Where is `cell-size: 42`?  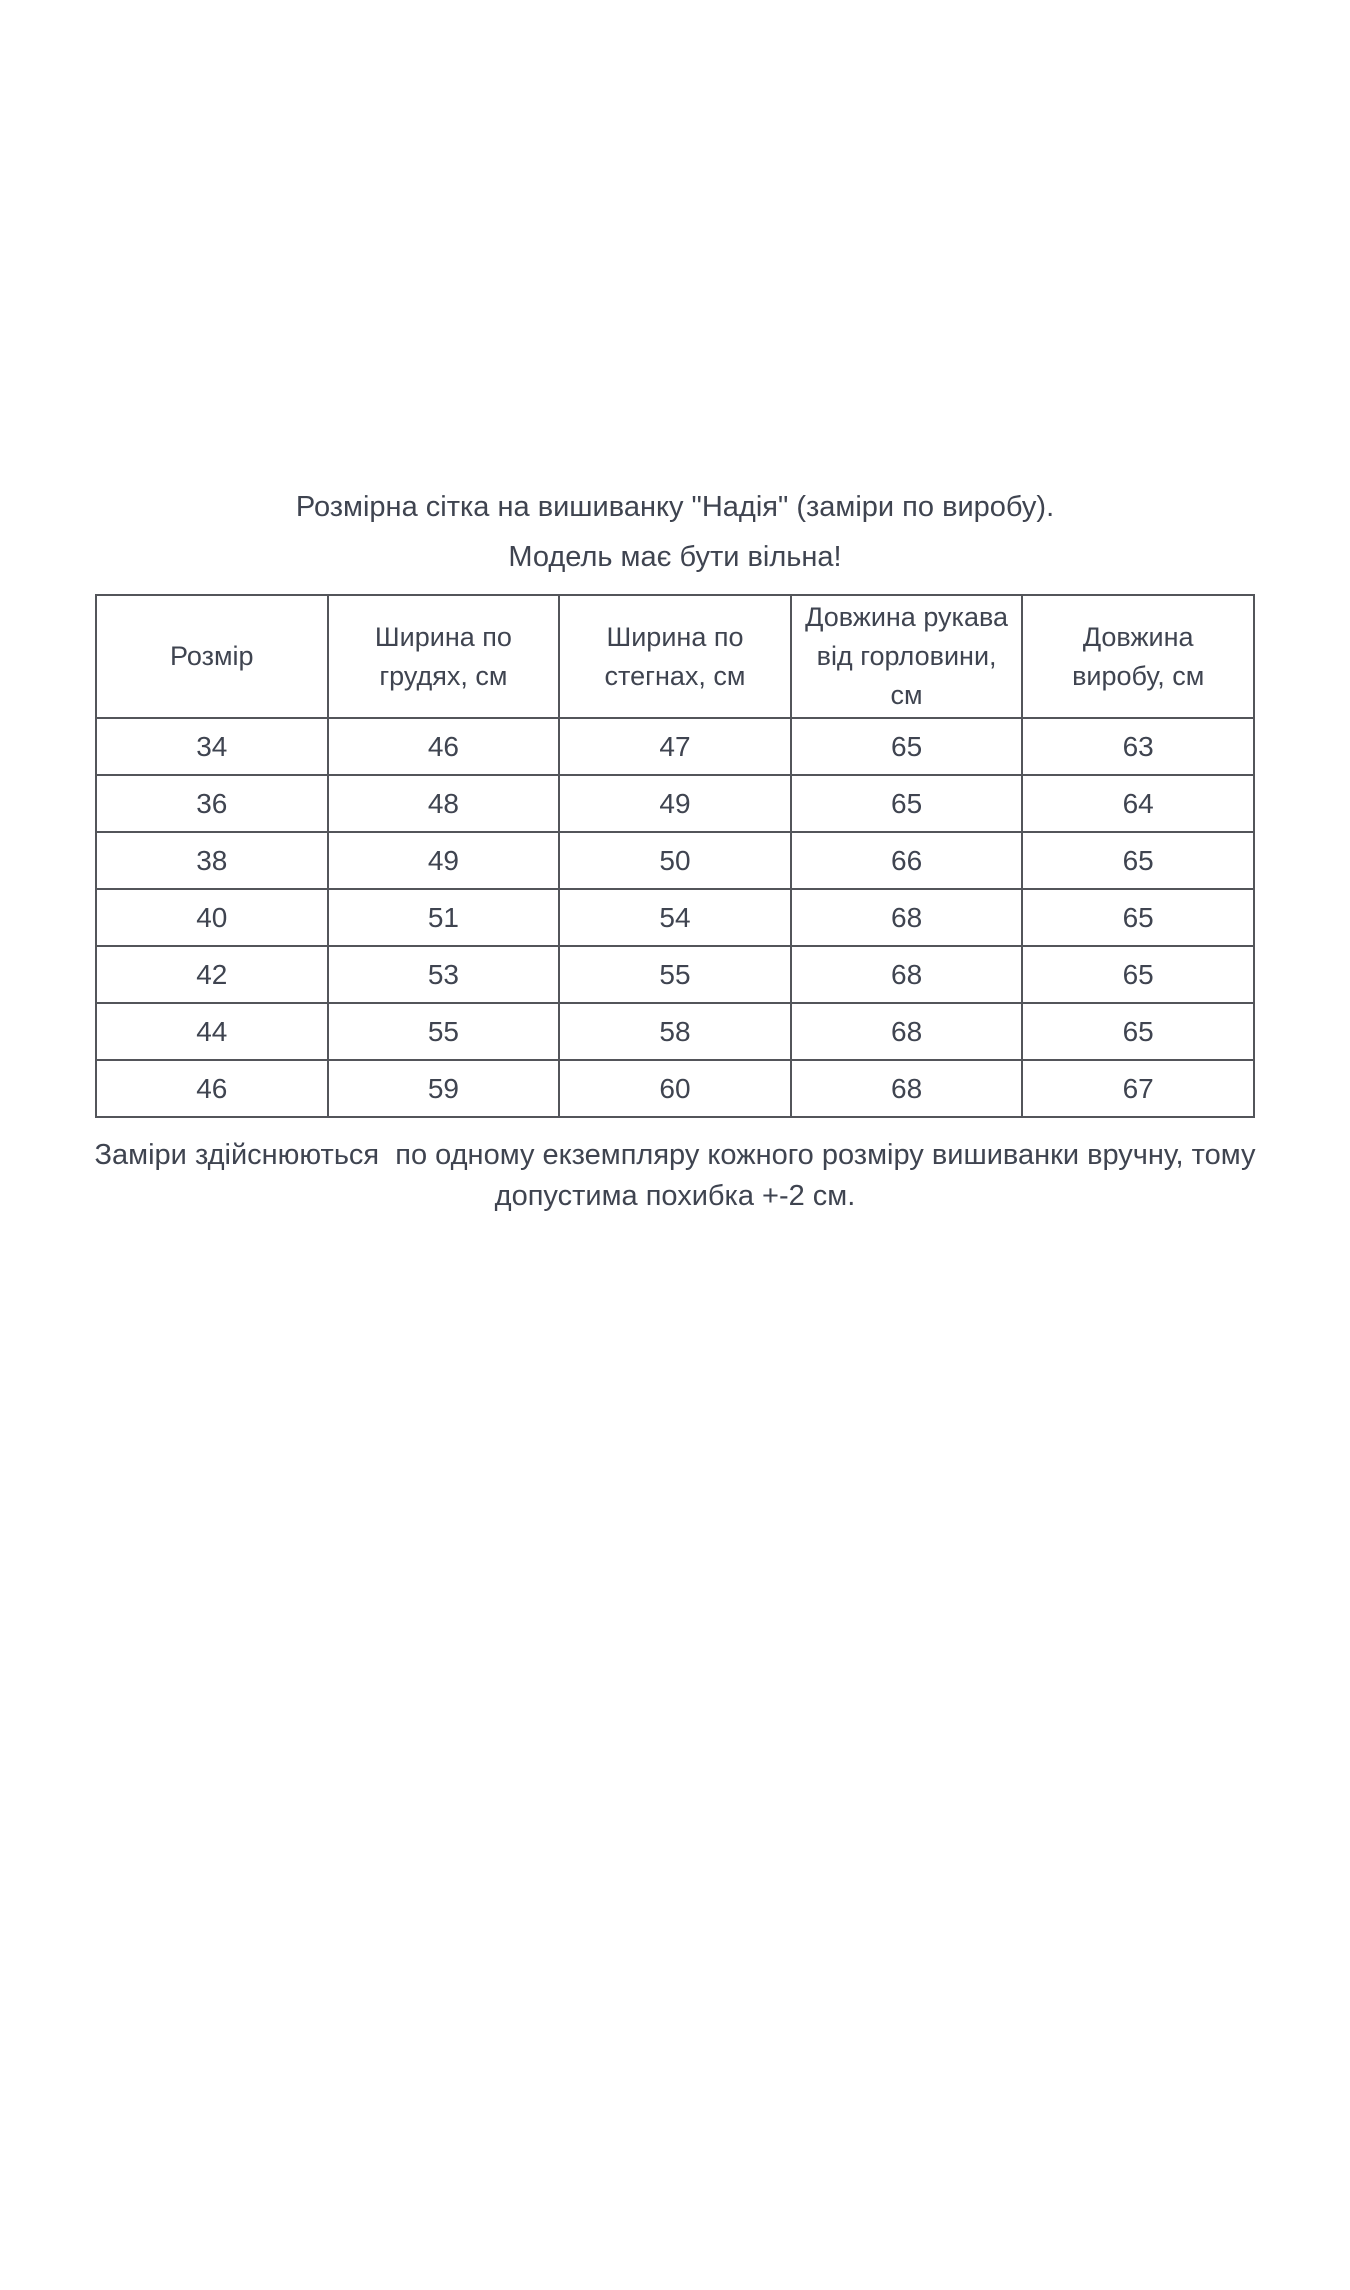 cell-size: 42 is located at coordinates (212, 974).